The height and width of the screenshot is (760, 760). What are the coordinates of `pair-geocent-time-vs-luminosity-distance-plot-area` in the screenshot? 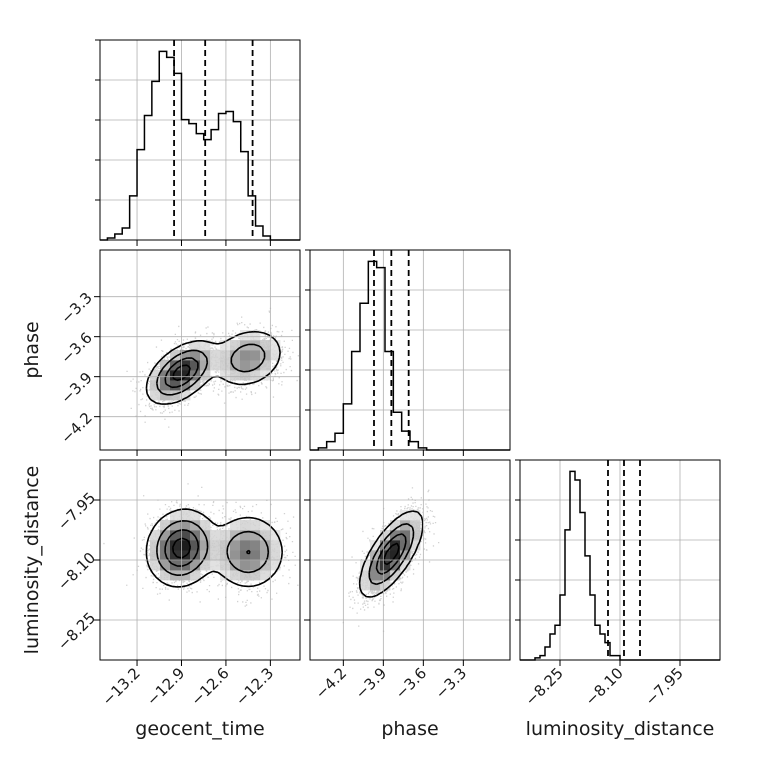 It's located at (201, 545).